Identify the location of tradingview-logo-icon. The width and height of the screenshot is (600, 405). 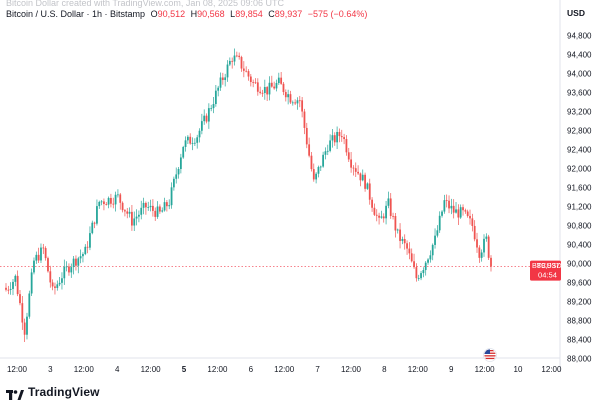
(15, 393).